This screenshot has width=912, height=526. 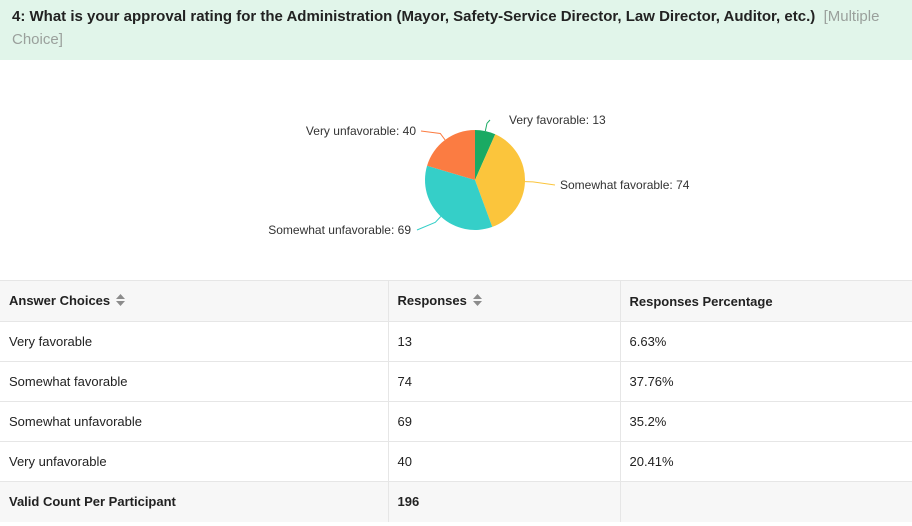 I want to click on cell-percentage: 20.41%, so click(x=766, y=461).